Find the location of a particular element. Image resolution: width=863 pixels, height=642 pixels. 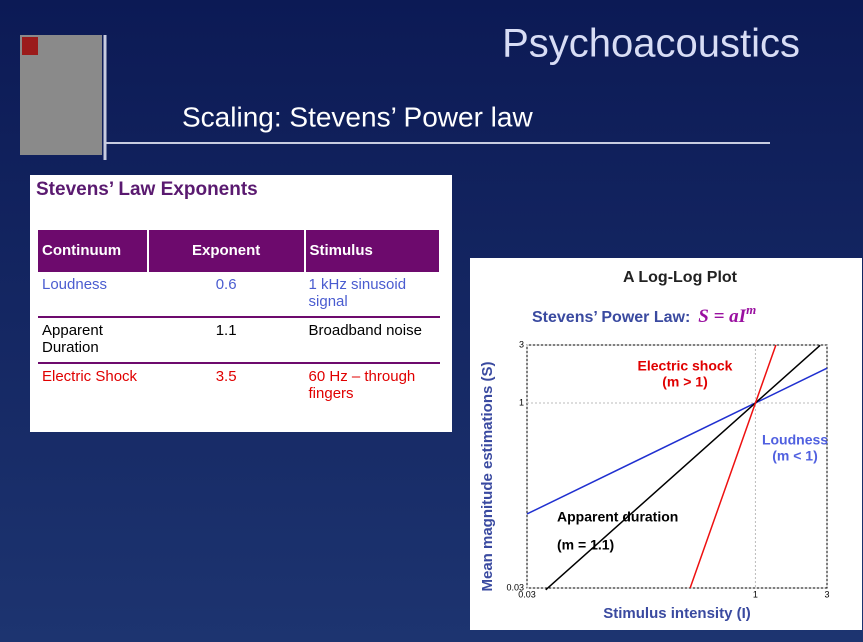

table-row: Loudness 0.6 1 kHz sinusoid signal is located at coordinates (239, 293).